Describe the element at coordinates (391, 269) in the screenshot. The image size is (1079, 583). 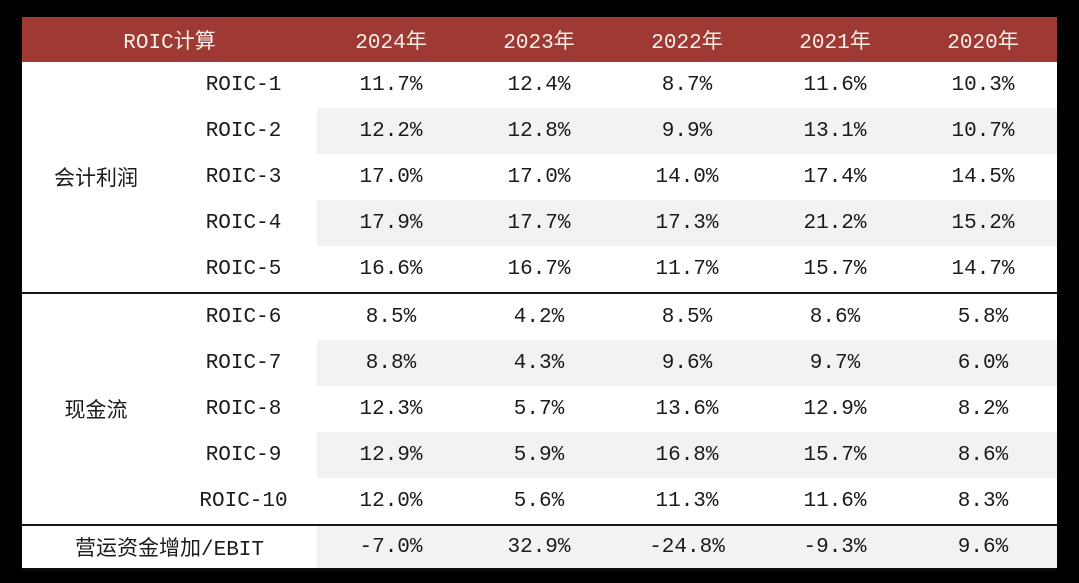
I see `value-cell: 16.6%` at that location.